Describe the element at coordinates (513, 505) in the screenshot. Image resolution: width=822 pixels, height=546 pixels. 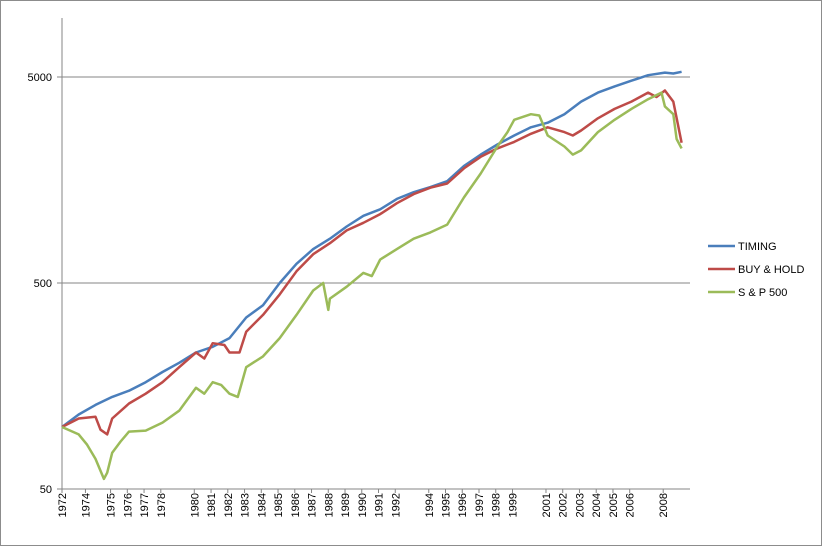
I see `x-tick-label: 1999` at that location.